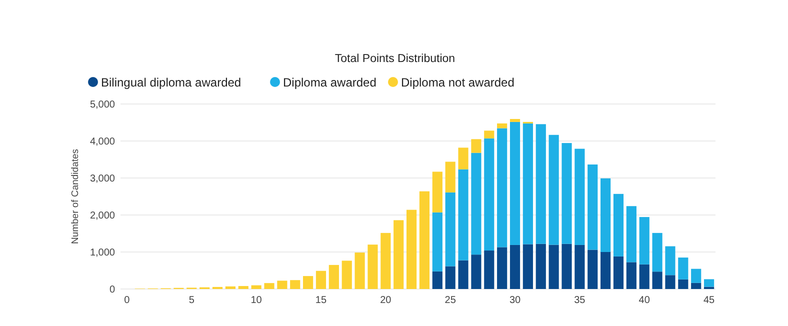  I want to click on x-tick-label: 45, so click(709, 300).